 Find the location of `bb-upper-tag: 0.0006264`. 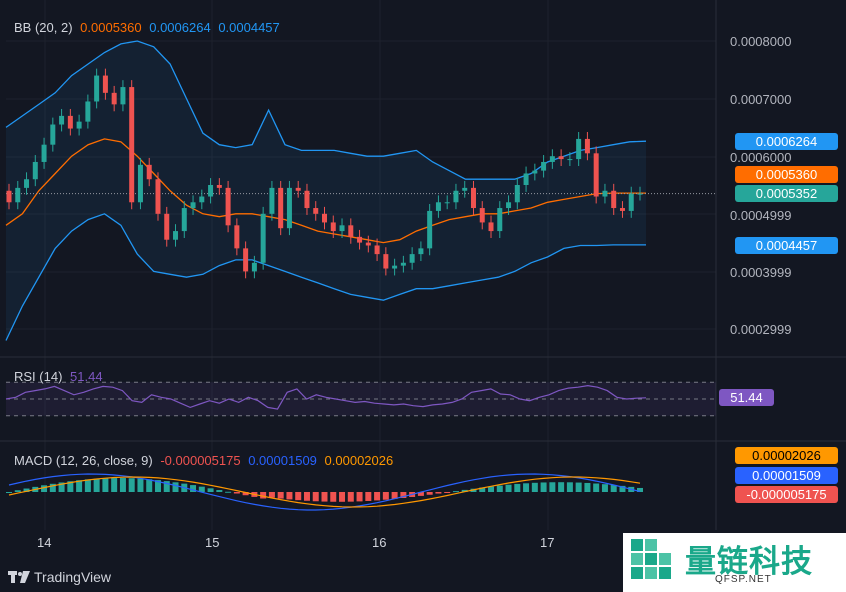

bb-upper-tag: 0.0006264 is located at coordinates (786, 141).